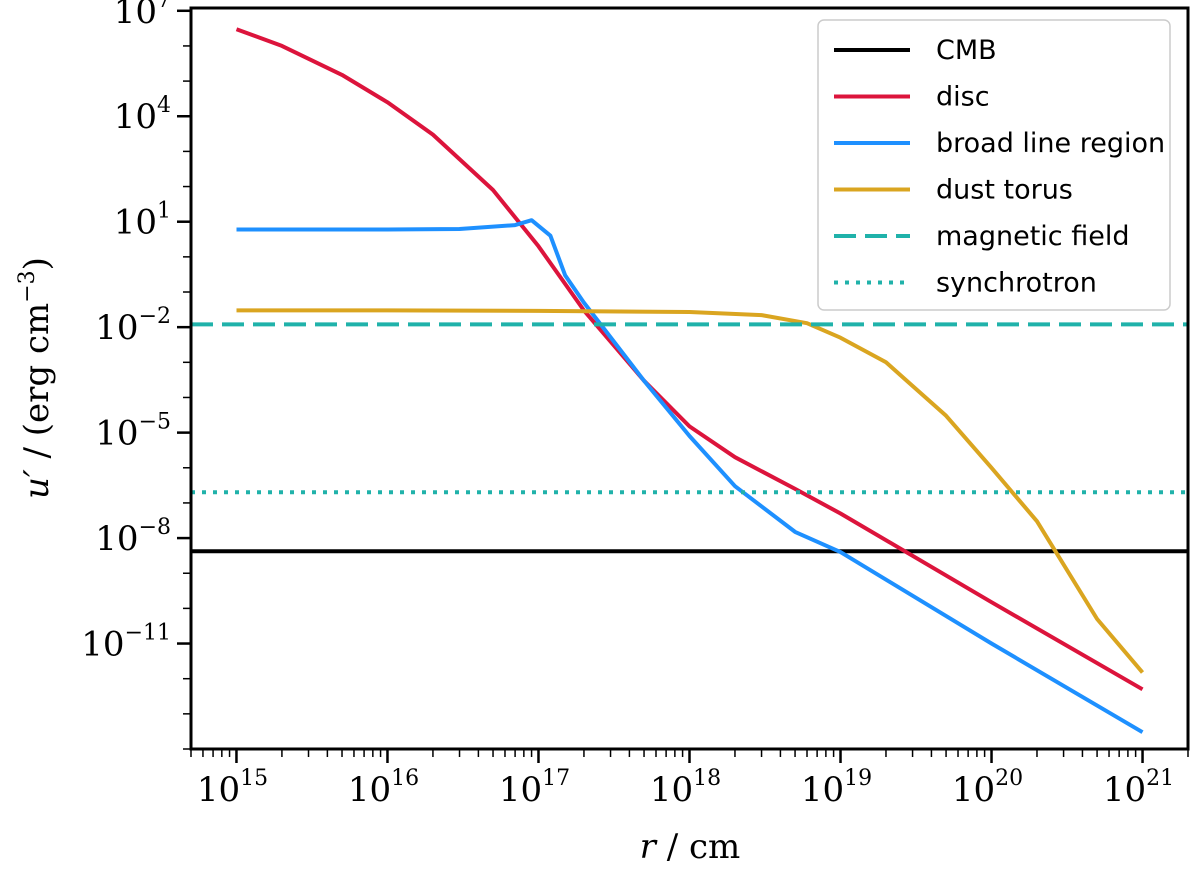  I want to click on x-tick-label: 1019, so click(836, 788).